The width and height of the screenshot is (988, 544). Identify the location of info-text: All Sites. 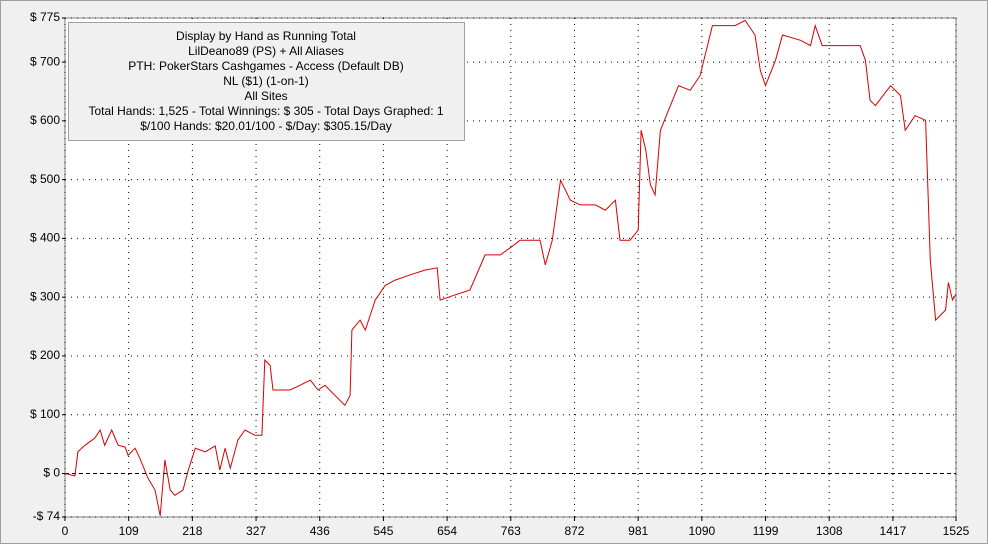
(265, 96).